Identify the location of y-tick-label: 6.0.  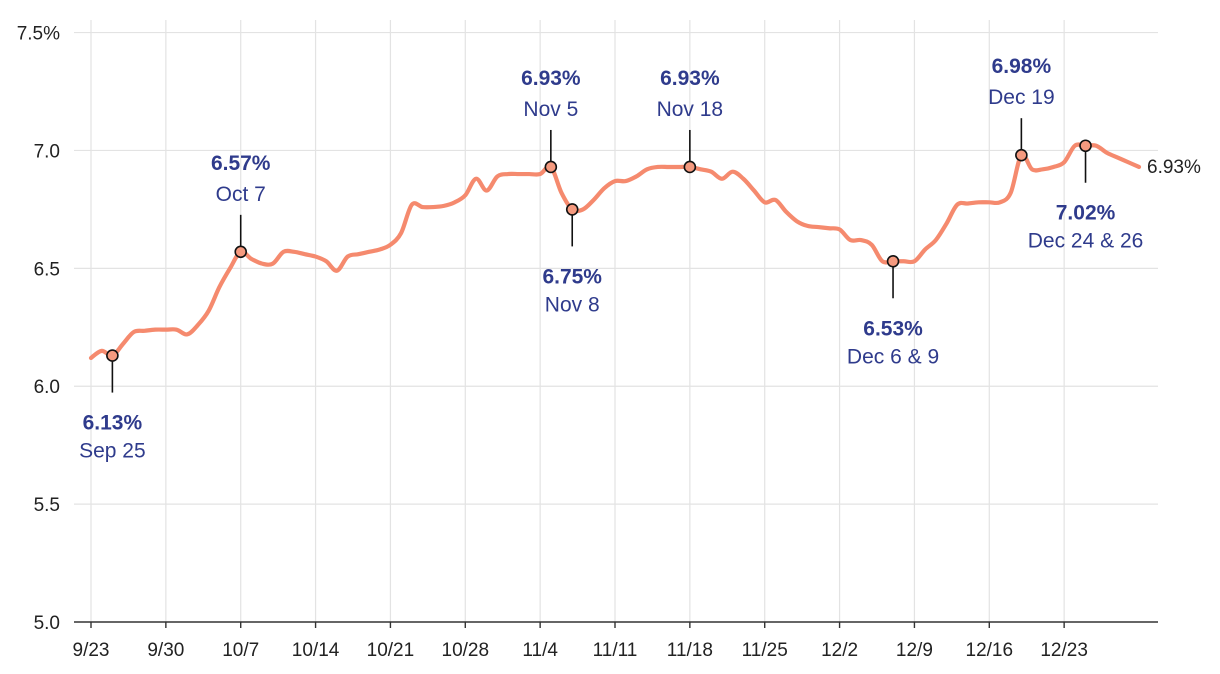
(47, 387).